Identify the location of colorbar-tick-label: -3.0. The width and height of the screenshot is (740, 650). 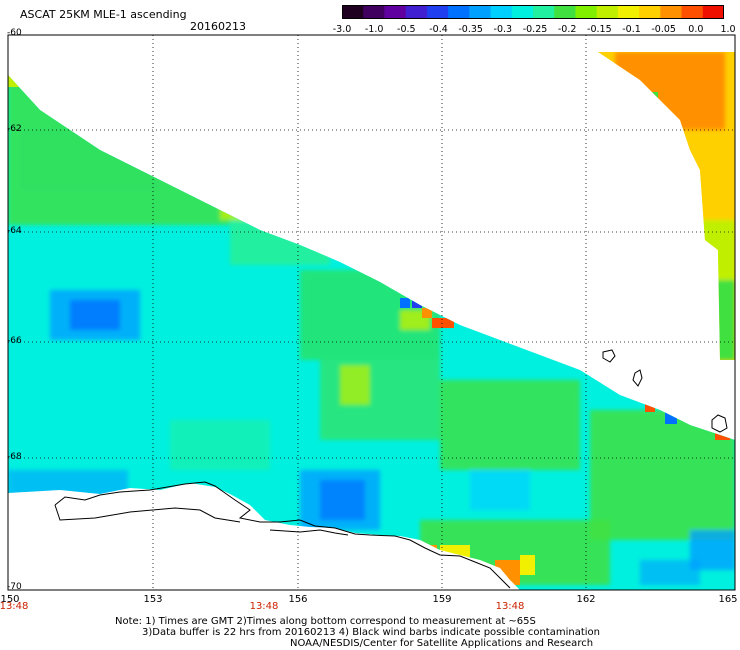
(342, 29).